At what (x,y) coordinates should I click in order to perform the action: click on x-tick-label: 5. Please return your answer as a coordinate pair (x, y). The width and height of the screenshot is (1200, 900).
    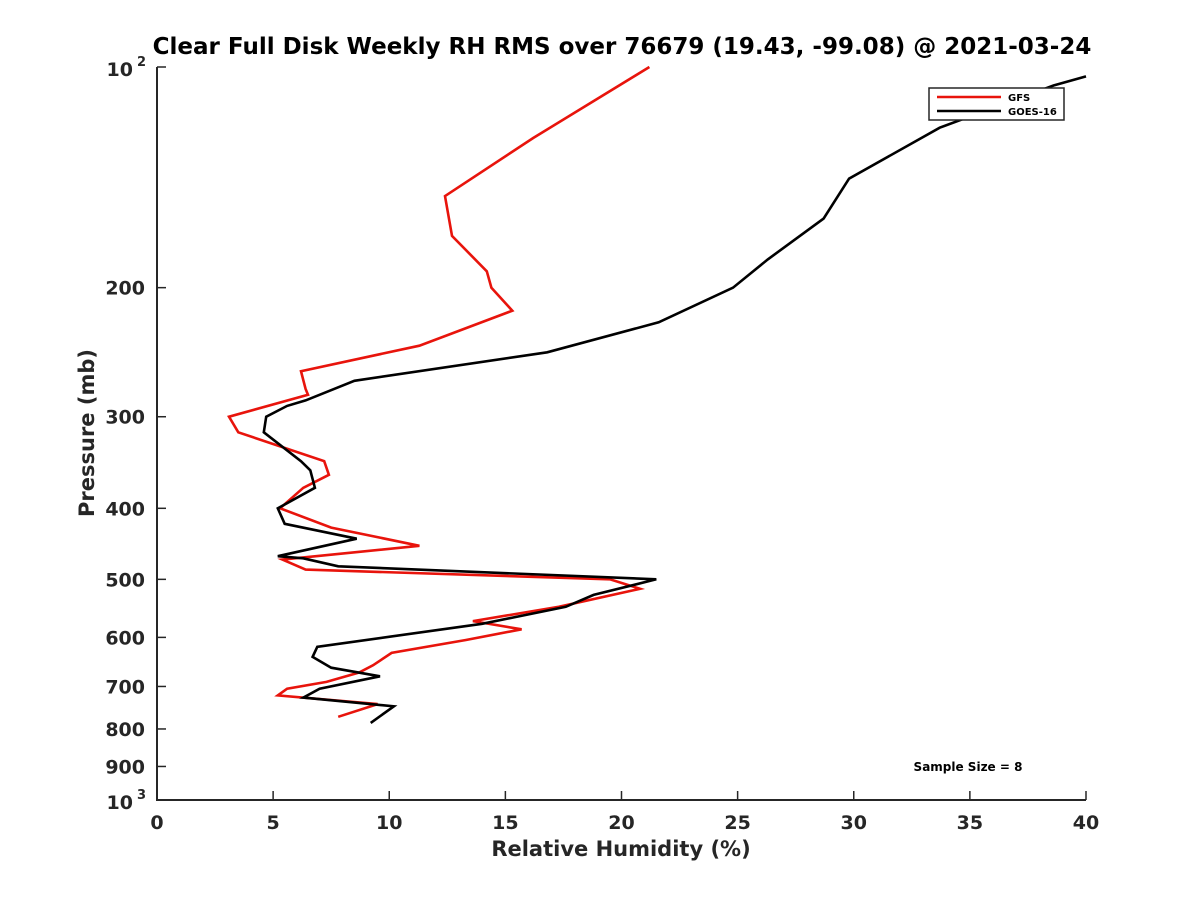
    Looking at the image, I should click on (273, 823).